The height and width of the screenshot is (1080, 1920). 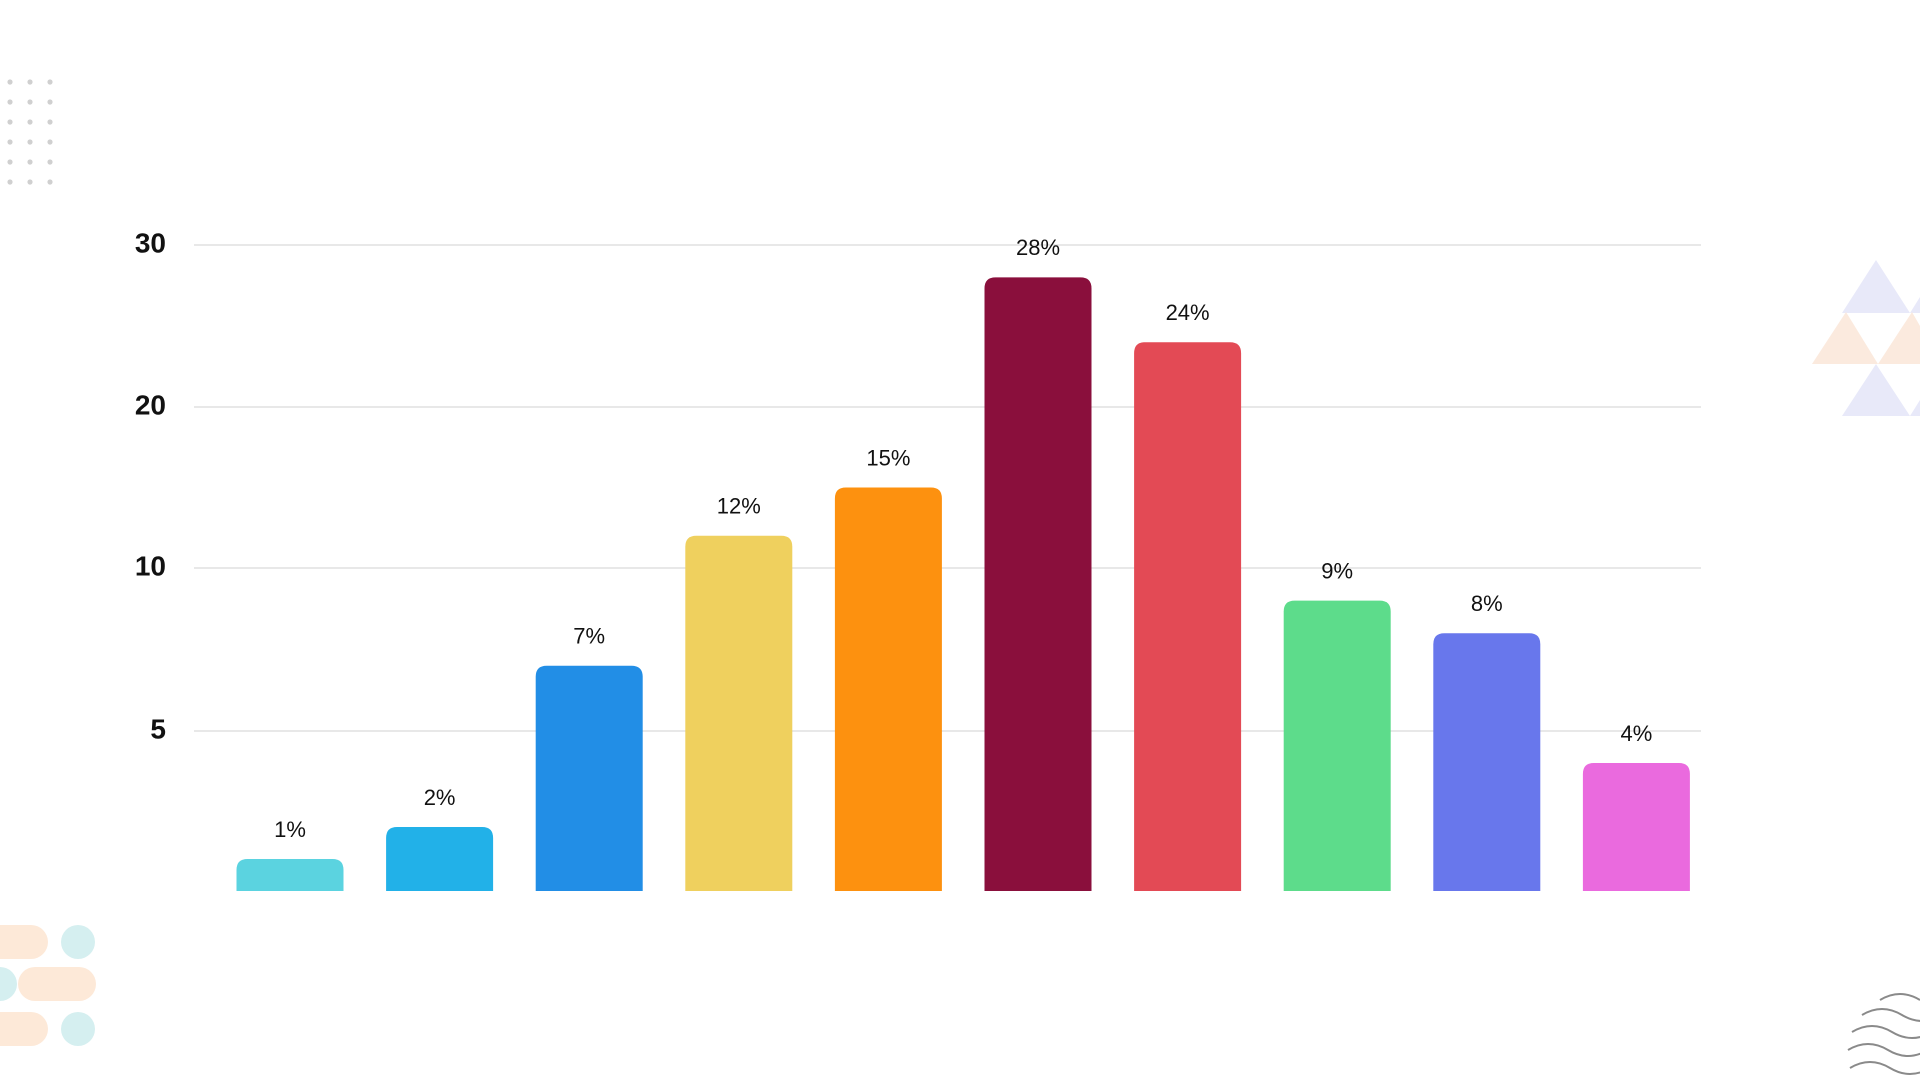 I want to click on value-label: 1%, so click(x=290, y=829).